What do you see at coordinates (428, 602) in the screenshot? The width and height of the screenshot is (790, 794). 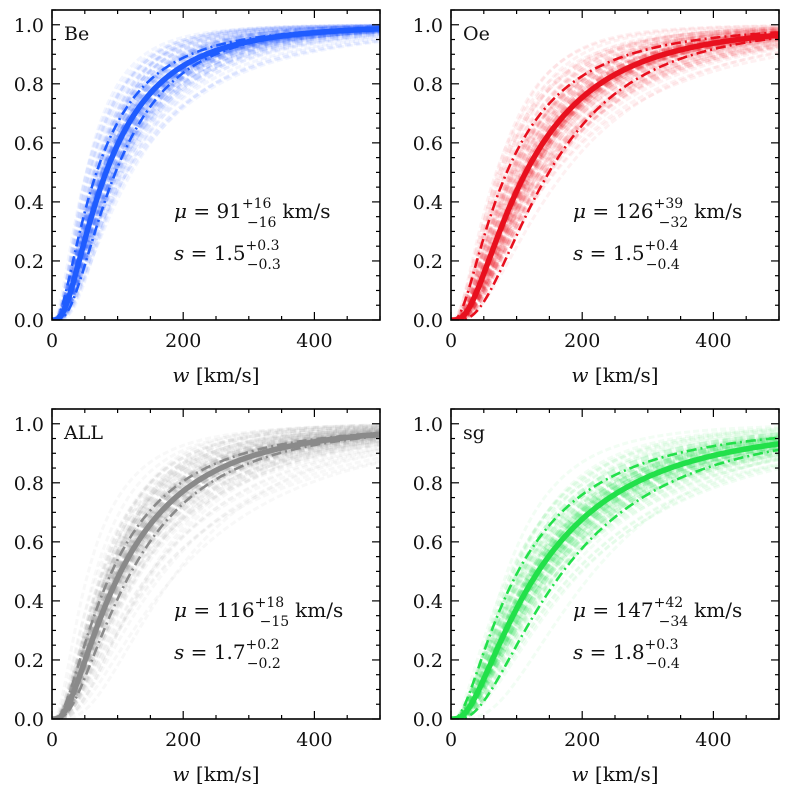 I see `y-tick-label: 0.4` at bounding box center [428, 602].